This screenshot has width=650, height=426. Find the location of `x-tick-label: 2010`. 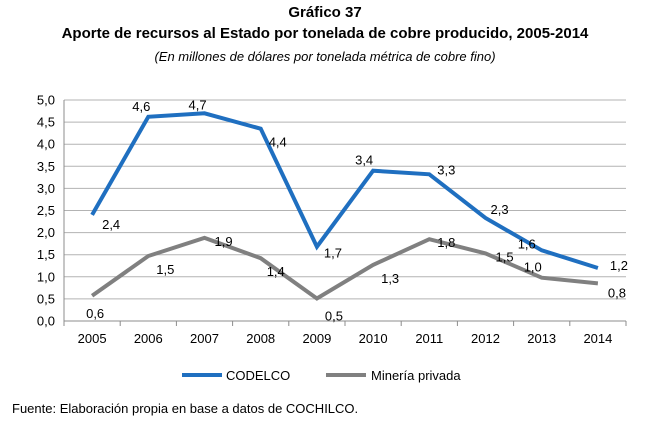

x-tick-label: 2010 is located at coordinates (373, 338).